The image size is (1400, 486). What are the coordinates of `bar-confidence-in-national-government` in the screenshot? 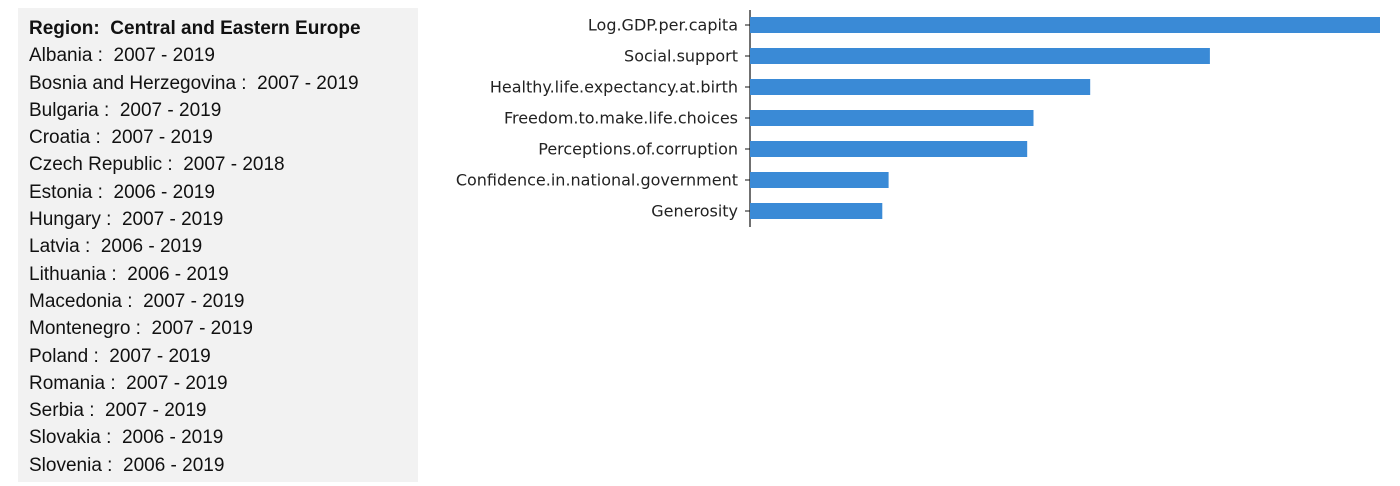 It's located at (819, 180).